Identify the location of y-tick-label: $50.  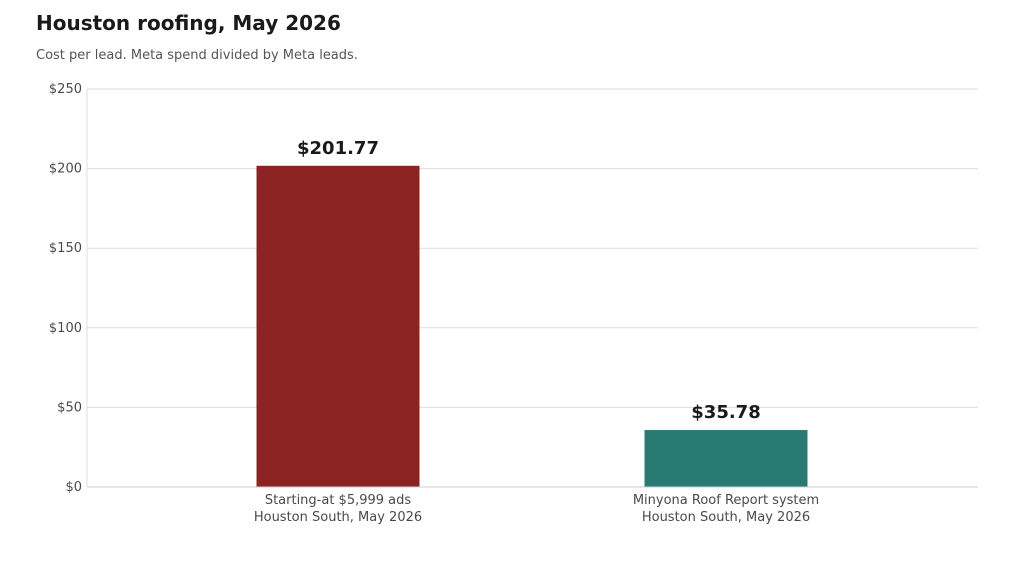
(69, 407).